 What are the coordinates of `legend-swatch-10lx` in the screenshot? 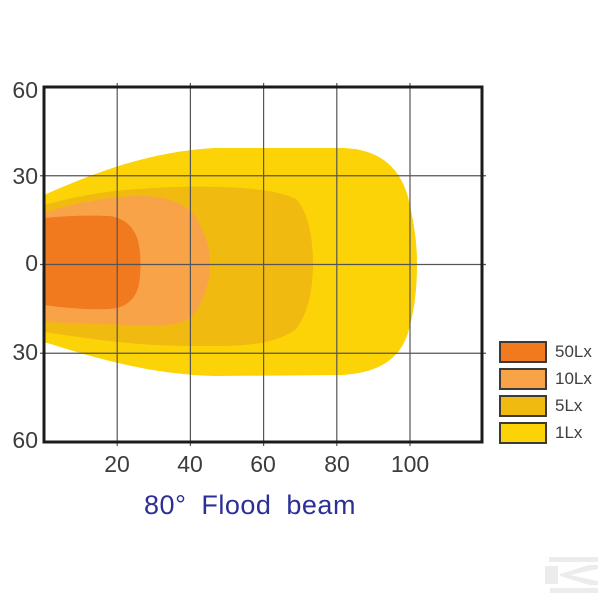 It's located at (523, 379).